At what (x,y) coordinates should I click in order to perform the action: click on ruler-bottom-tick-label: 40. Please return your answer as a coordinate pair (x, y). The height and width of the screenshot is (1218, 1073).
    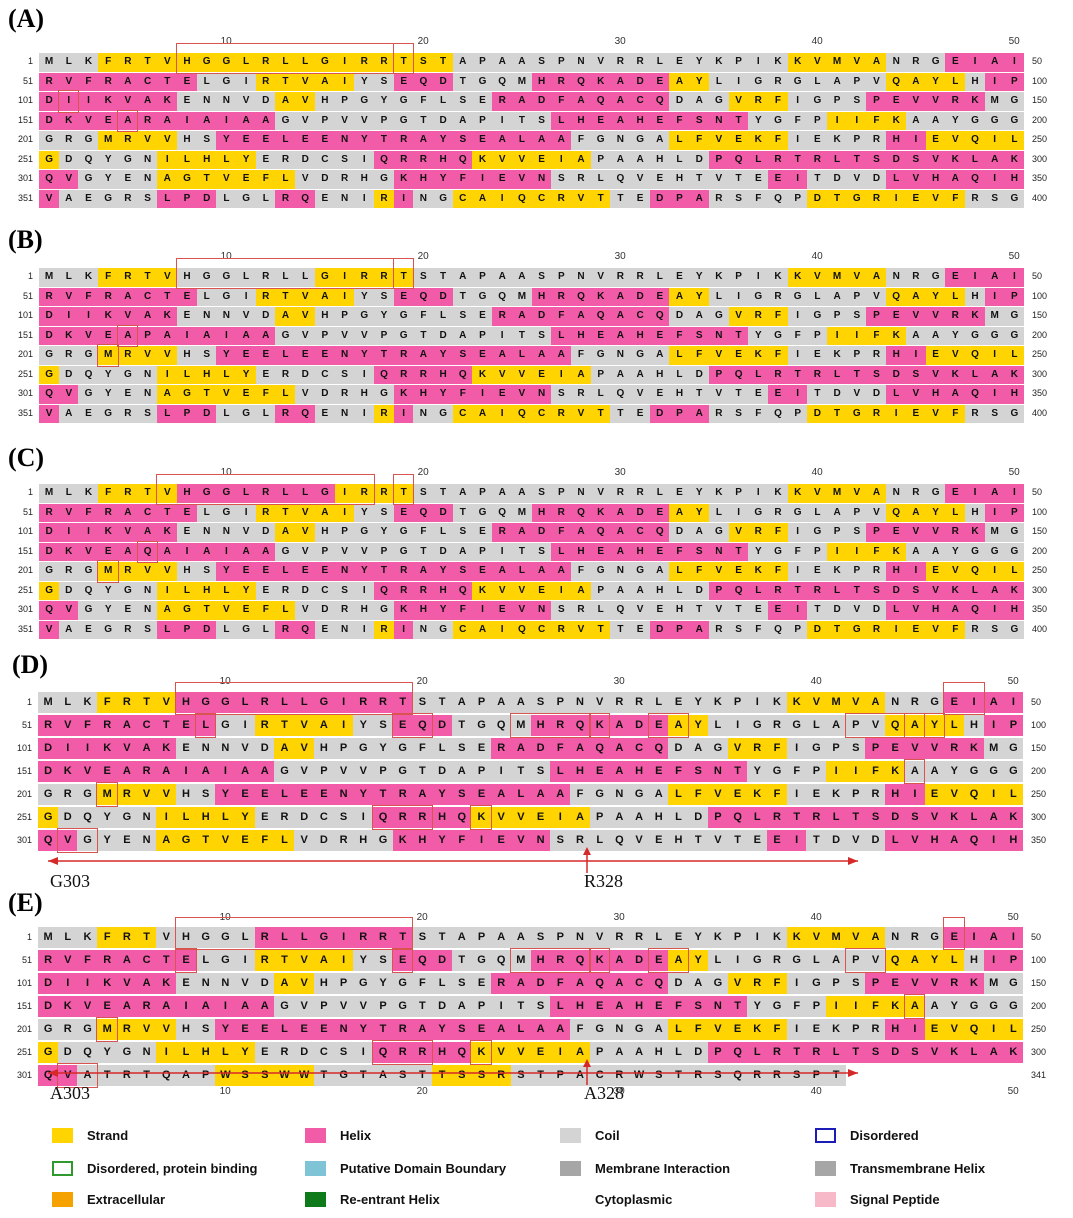
    Looking at the image, I should click on (816, 1091).